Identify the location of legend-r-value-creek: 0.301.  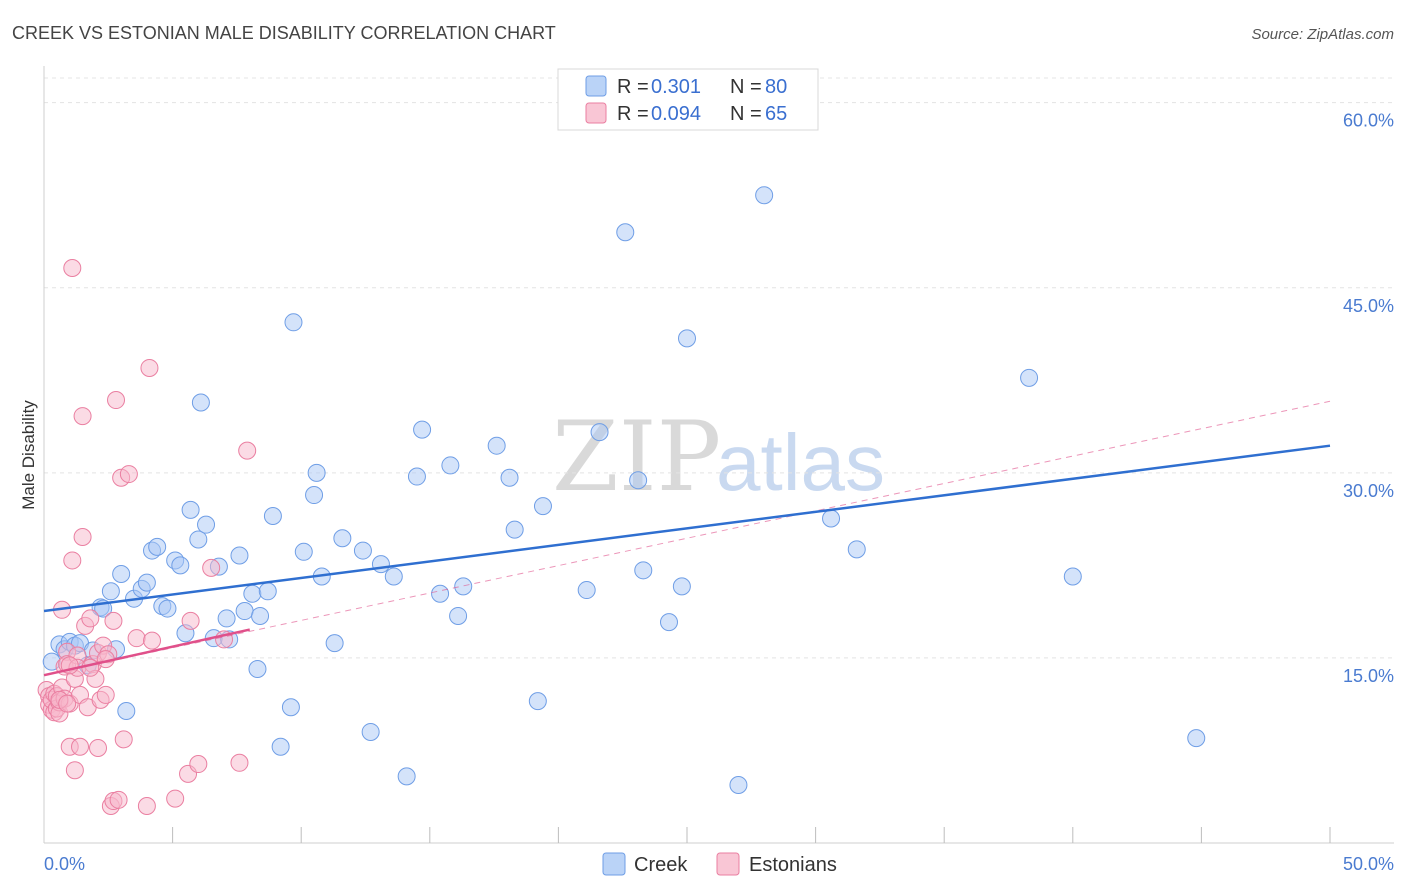
(676, 87).